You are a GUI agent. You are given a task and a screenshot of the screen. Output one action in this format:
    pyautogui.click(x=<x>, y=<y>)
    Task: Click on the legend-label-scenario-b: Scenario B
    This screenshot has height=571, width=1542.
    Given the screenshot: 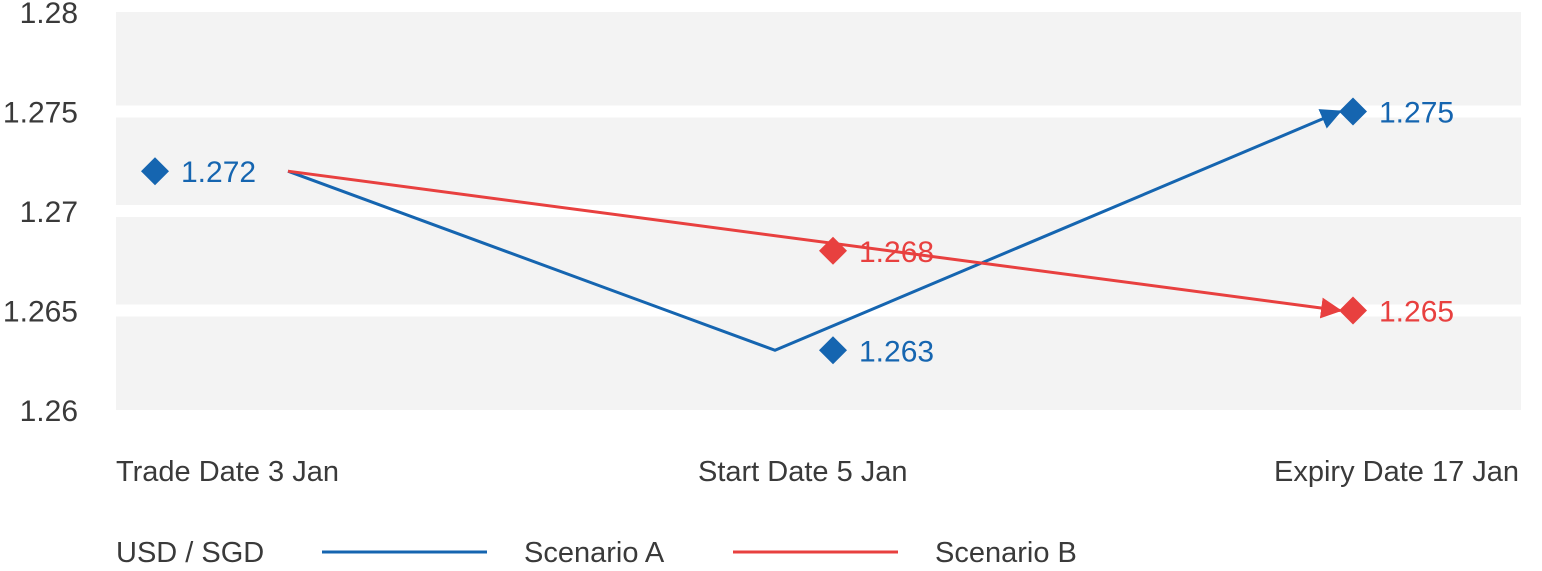 What is the action you would take?
    pyautogui.click(x=1006, y=553)
    